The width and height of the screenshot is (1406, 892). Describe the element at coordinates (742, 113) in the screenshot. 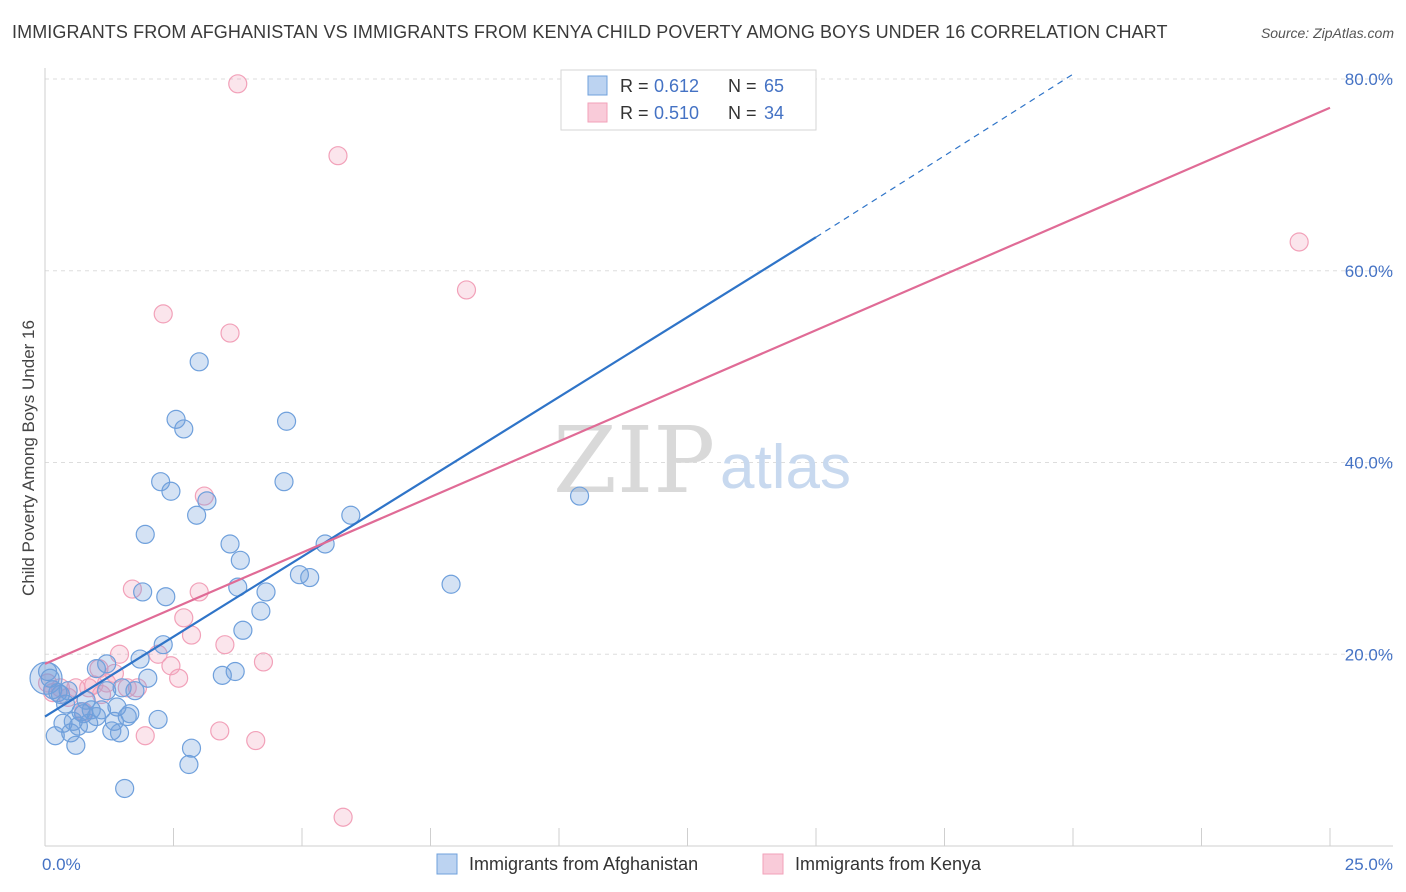

I see `legend-n-label-kenya: N =` at that location.